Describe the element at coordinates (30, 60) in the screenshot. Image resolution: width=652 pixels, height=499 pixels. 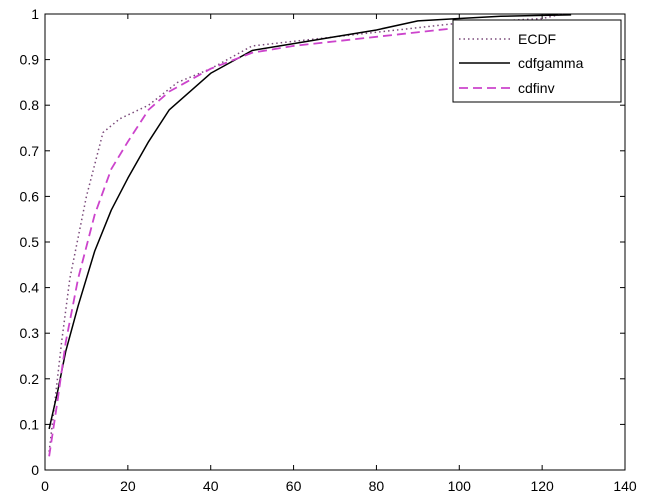
I see `y-tick-label: 0.9` at that location.